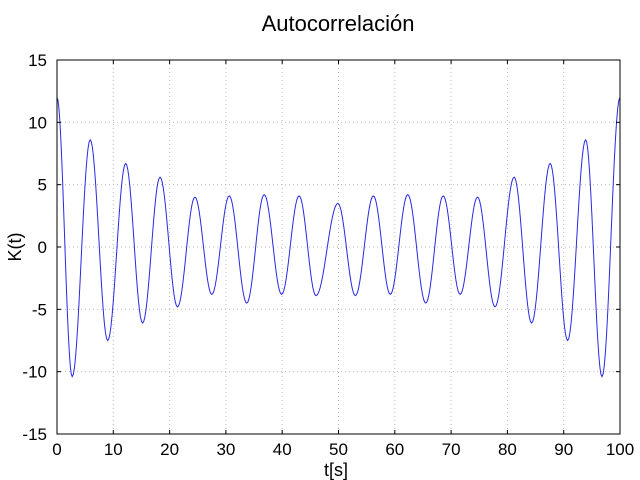  I want to click on y-tick-label: 0, so click(42, 247).